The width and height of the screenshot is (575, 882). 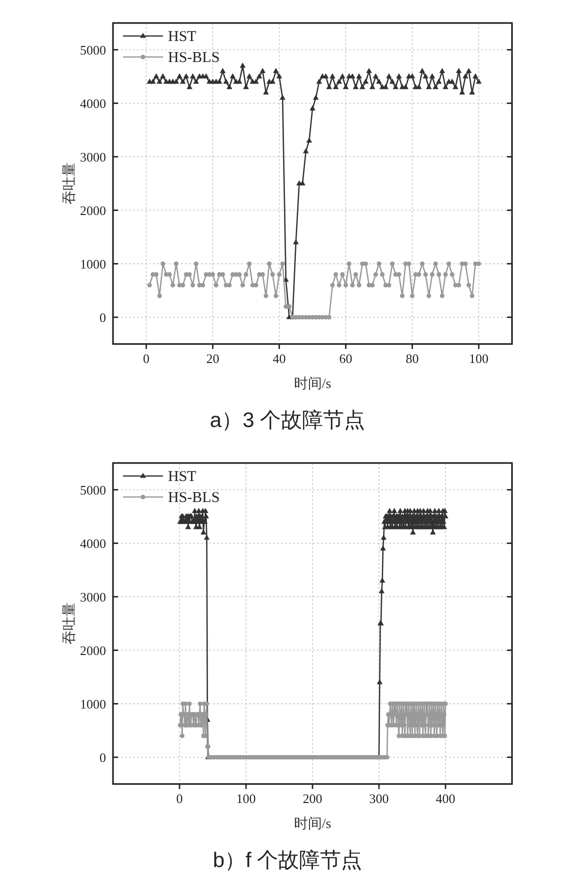 What do you see at coordinates (446, 798) in the screenshot?
I see `x-tick-label: 400` at bounding box center [446, 798].